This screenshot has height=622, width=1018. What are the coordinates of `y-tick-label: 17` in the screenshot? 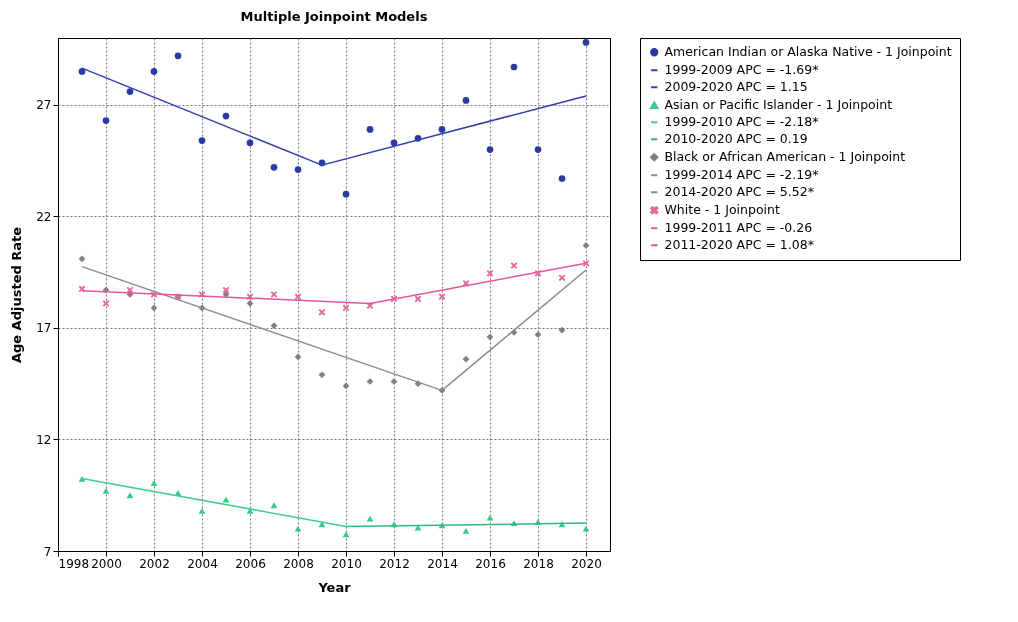 It's located at (44, 328).